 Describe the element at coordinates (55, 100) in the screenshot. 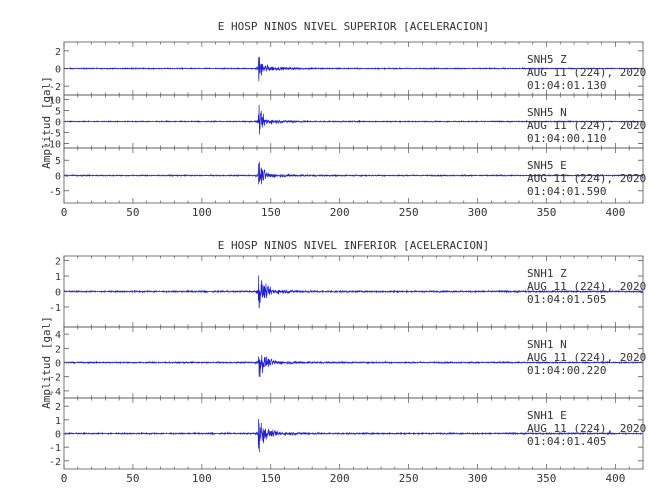

I see `y-tick-label: 10` at that location.